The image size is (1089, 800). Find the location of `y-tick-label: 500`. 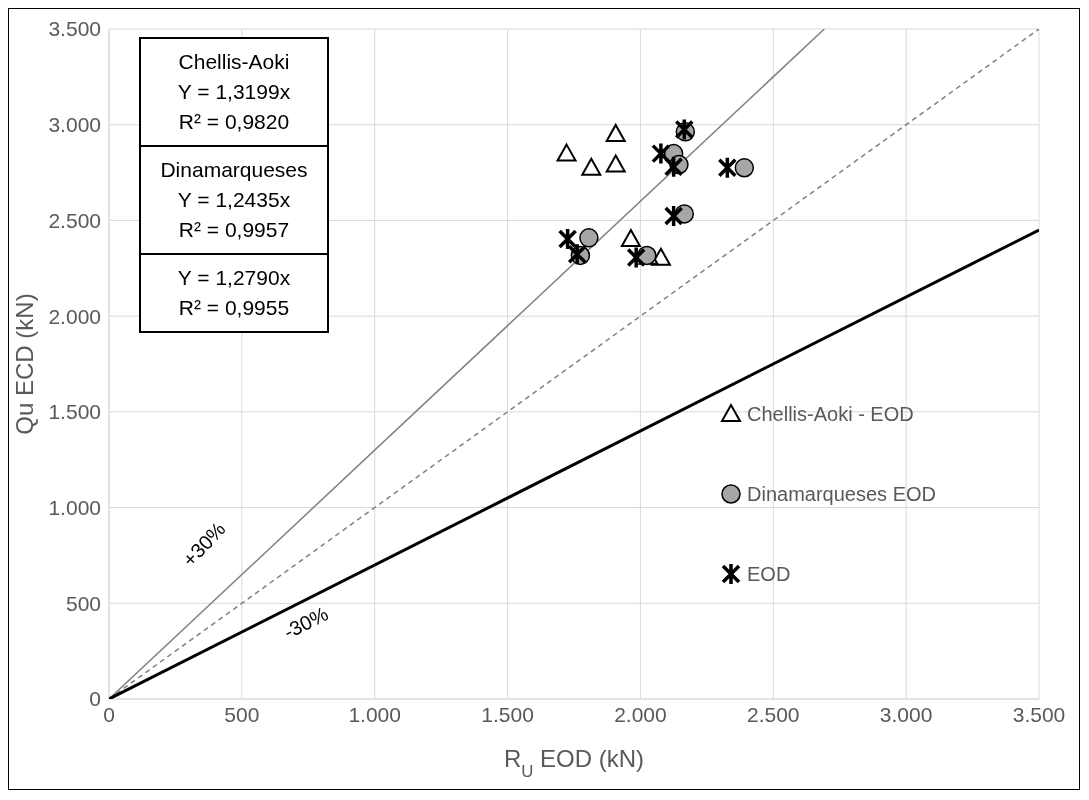

y-tick-label: 500 is located at coordinates (83, 603).